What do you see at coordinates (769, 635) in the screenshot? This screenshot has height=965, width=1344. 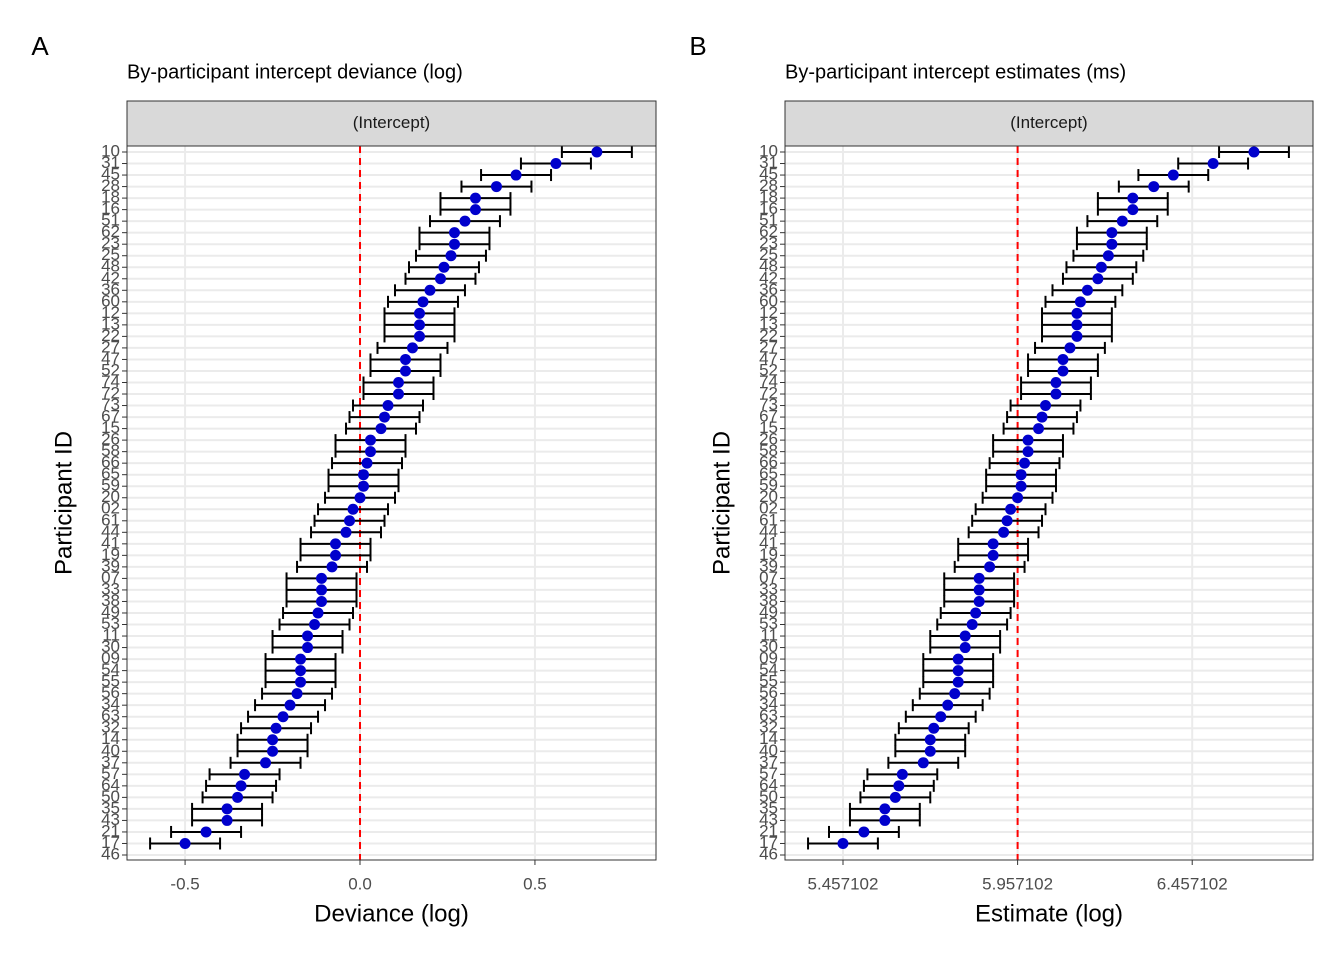 I see `y-tick-label: 11` at bounding box center [769, 635].